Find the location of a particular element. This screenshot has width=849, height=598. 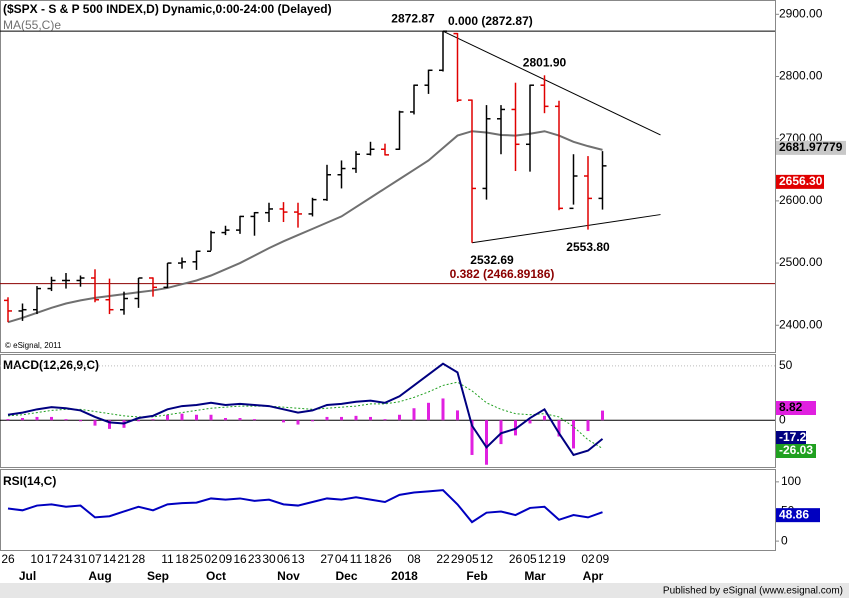

rsi-tick-label: 100 is located at coordinates (791, 481).